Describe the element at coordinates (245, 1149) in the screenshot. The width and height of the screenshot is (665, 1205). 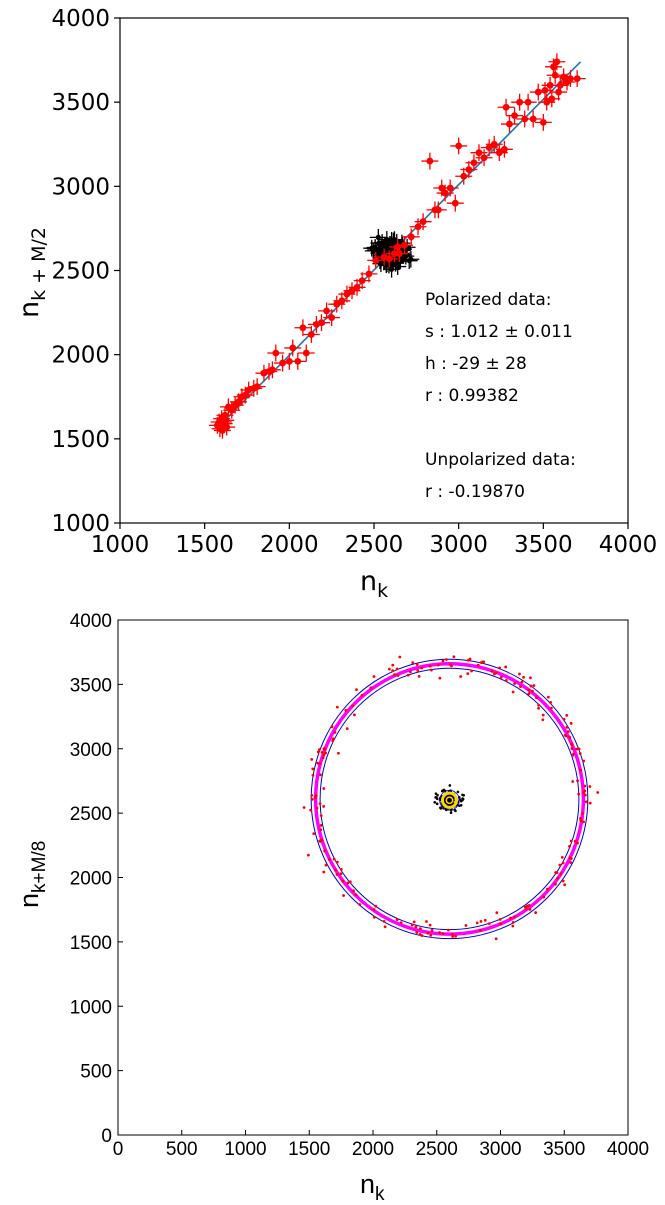
I see `x-tick-label: 1000` at that location.